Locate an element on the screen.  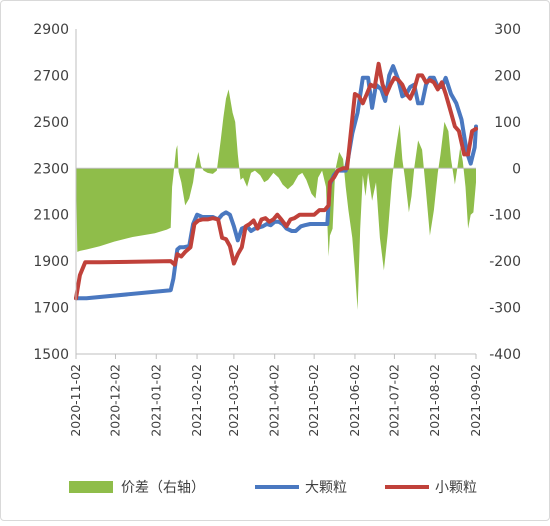
y-left-tick-label: 1500 is located at coordinates (51, 355).